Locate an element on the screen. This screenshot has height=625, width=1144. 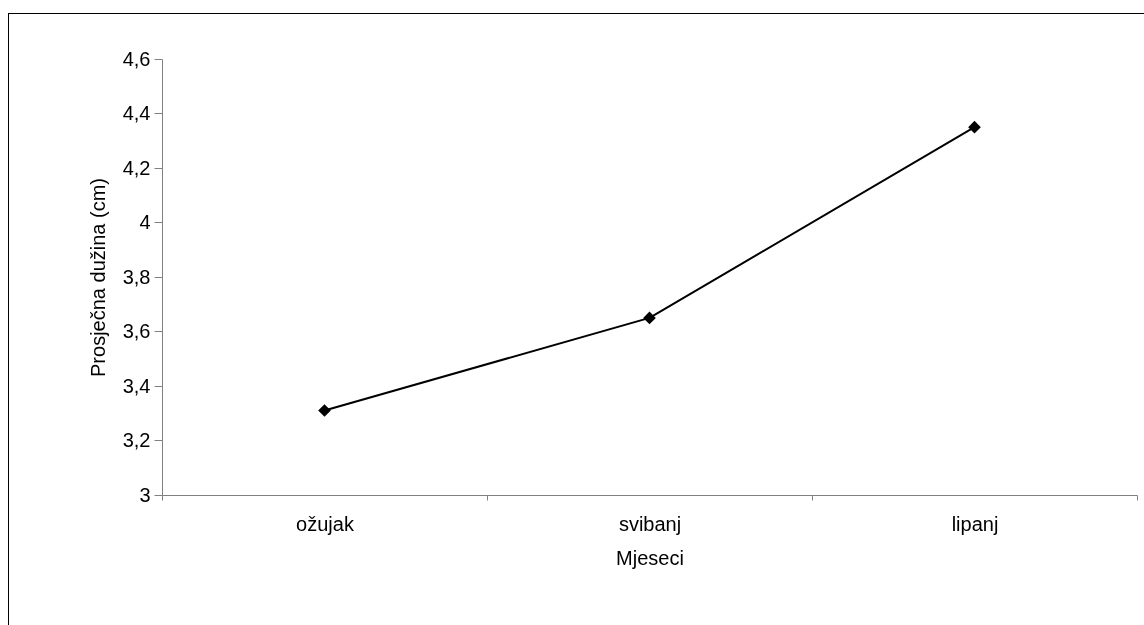
y-tick-label: 3,2 is located at coordinates (136, 440).